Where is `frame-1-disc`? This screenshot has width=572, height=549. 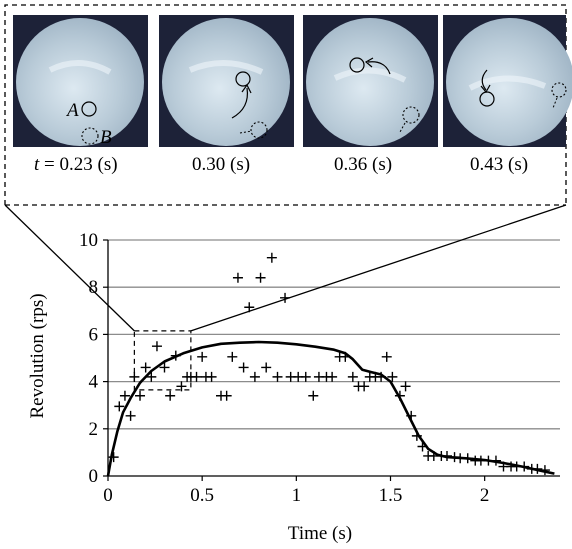
frame-1-disc is located at coordinates (80, 82).